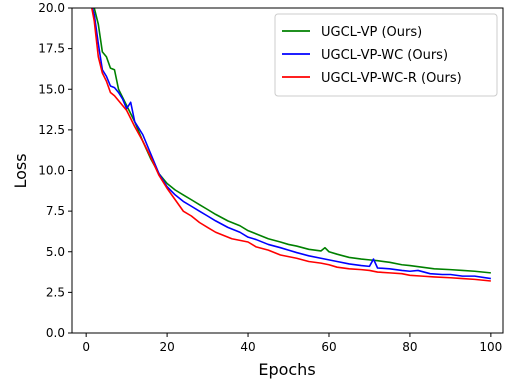  What do you see at coordinates (409, 347) in the screenshot?
I see `x-tick-label: 80` at bounding box center [409, 347].